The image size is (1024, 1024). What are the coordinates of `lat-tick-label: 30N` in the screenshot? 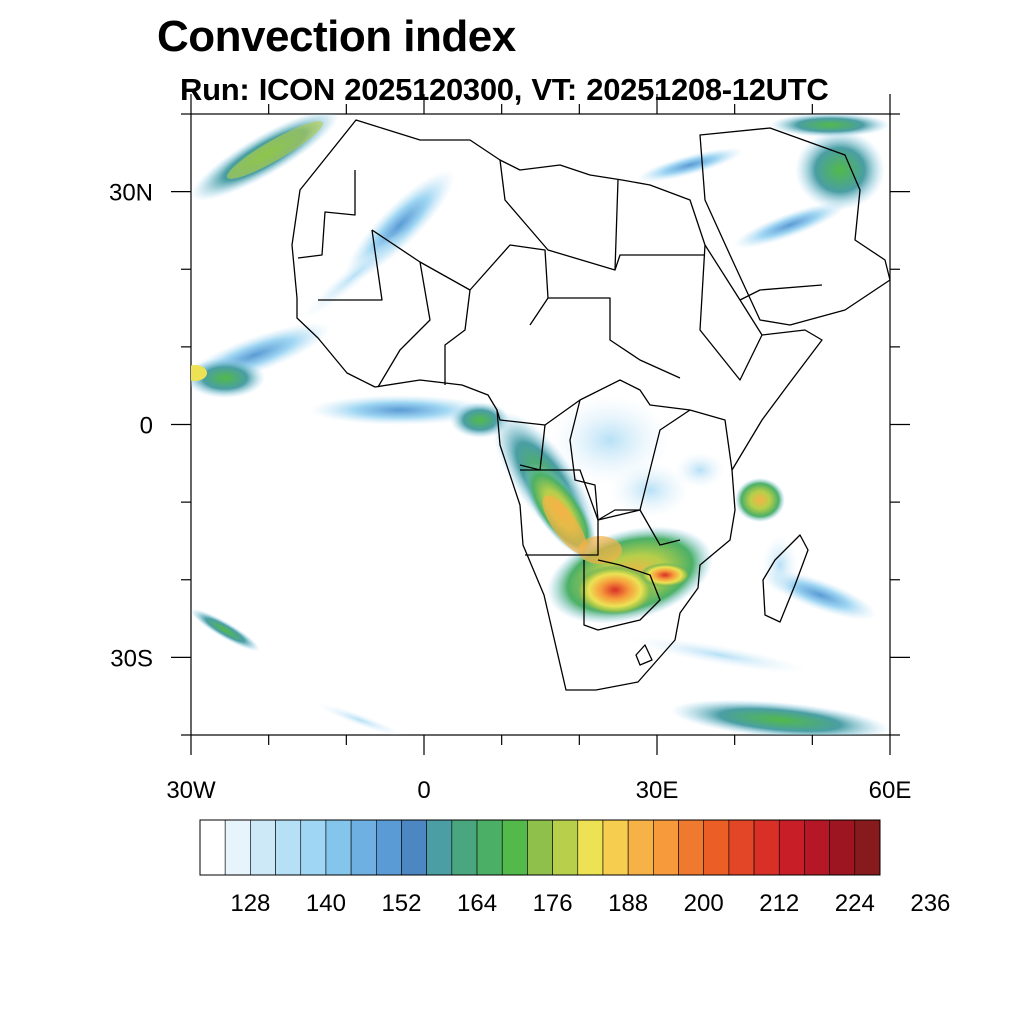 It's located at (131, 193).